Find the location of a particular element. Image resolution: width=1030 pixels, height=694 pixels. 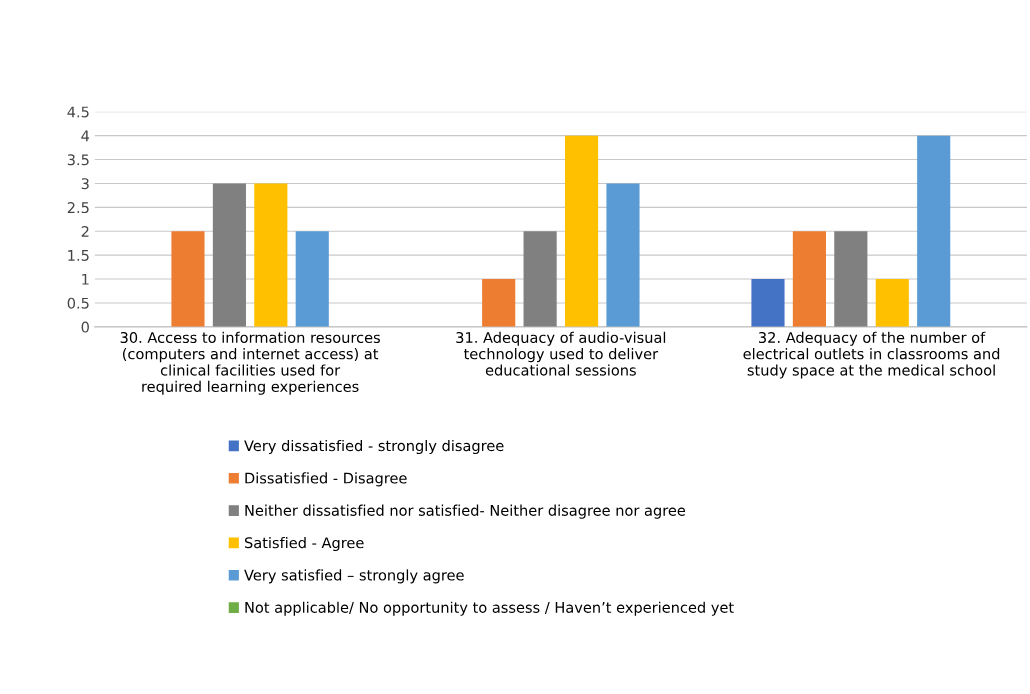

x-tick-label: 32. Adequacy of the number of electrical outlets in classrooms and study space at the medical school is located at coordinates (871, 355).